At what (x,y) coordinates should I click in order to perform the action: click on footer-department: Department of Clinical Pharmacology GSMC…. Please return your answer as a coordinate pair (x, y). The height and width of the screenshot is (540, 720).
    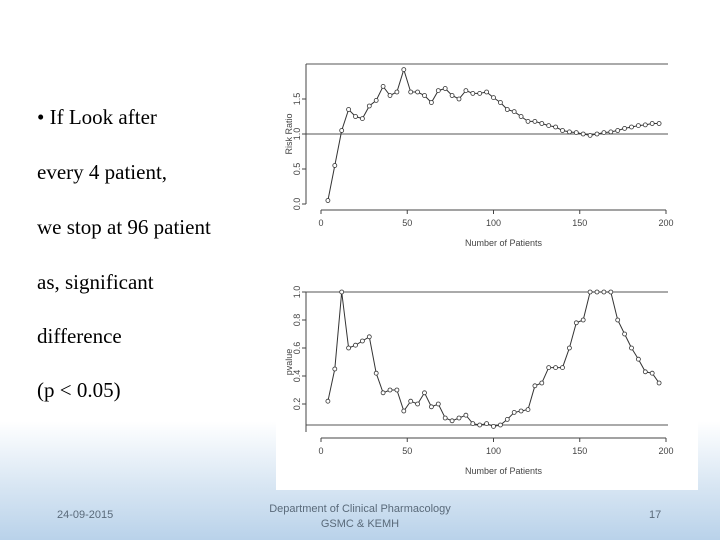
    Looking at the image, I should click on (360, 517).